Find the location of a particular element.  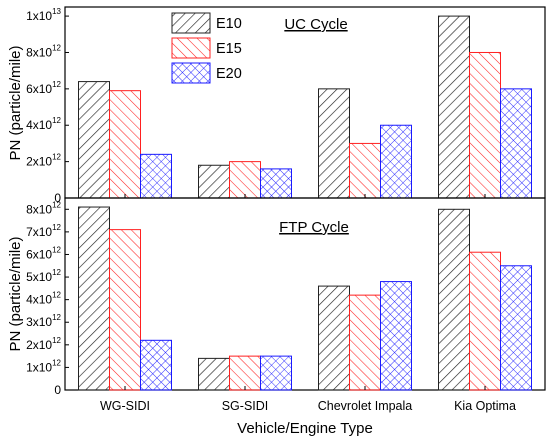

uc-bar-sg-sidi-e15 is located at coordinates (245, 180).